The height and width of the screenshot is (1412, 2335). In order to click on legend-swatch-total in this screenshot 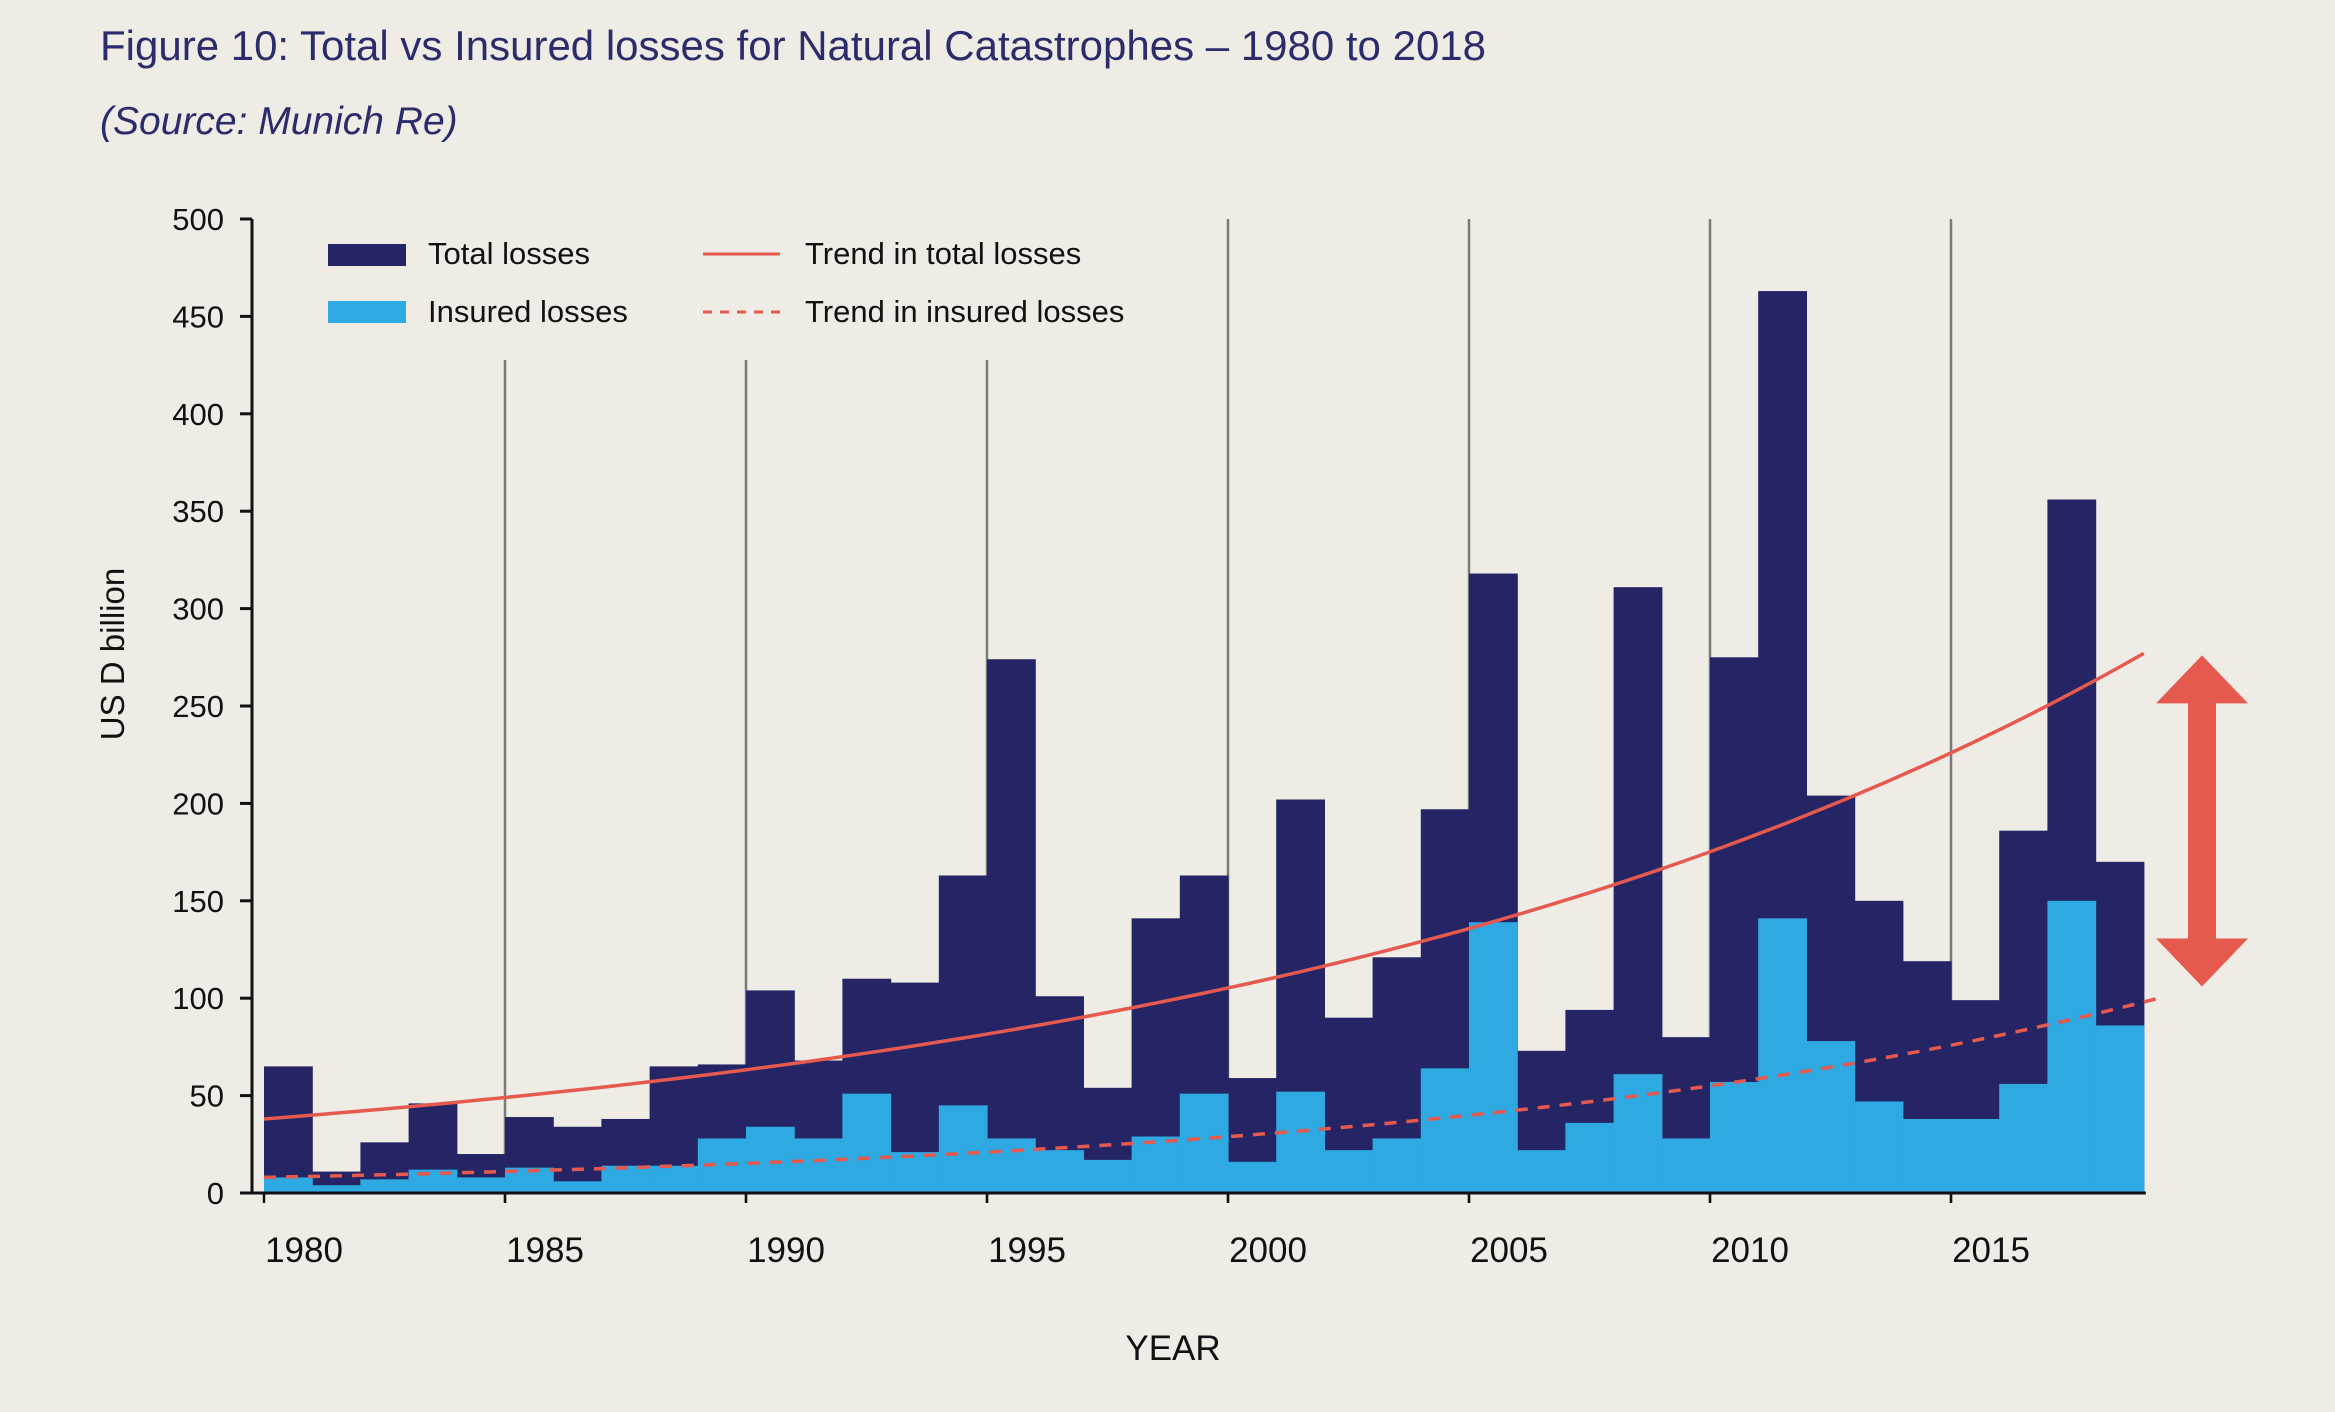, I will do `click(367, 255)`.